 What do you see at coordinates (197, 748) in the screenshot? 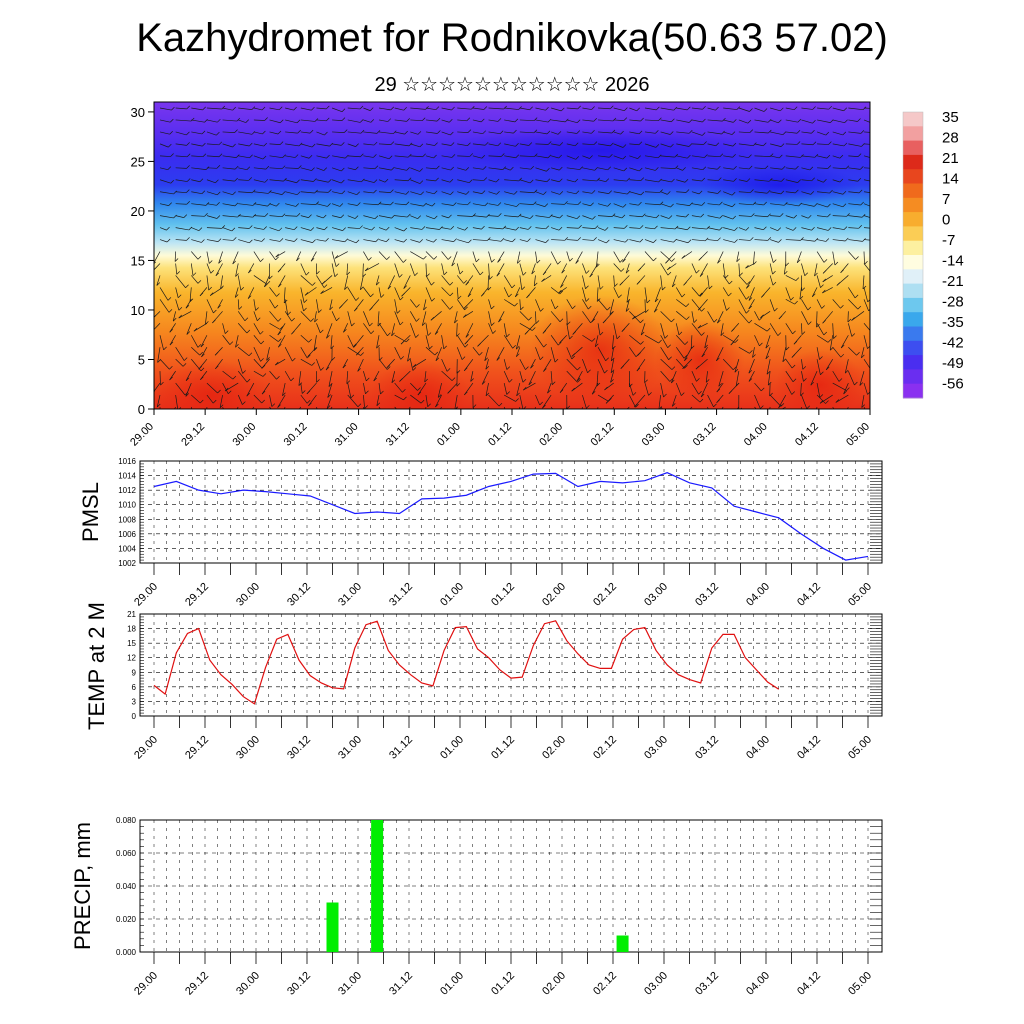
I see `x-tick-label: 29.12` at bounding box center [197, 748].